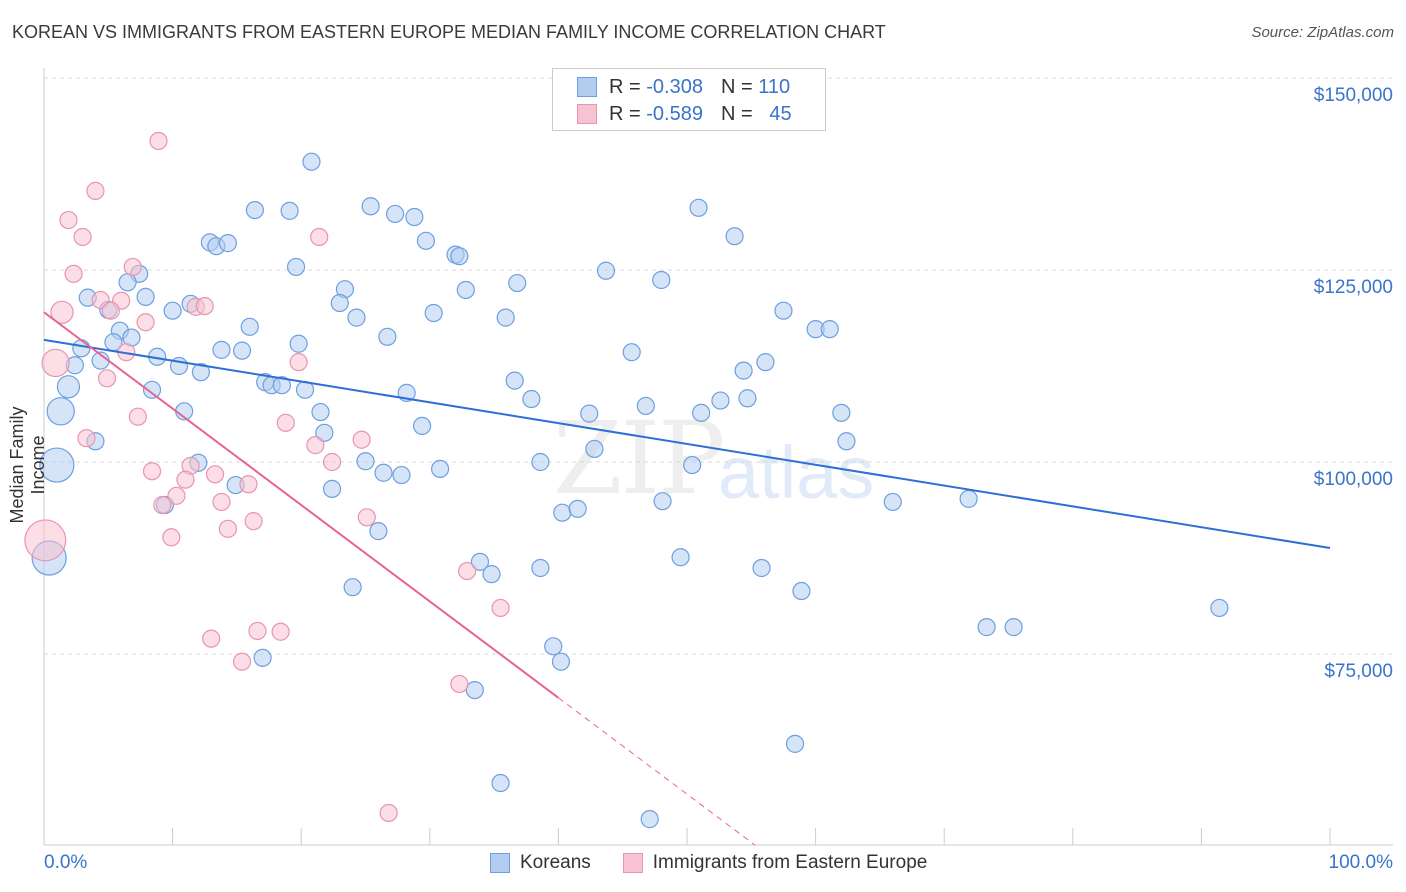  Describe the element at coordinates (1358, 671) in the screenshot. I see `y-tick-label: $75,000` at that location.